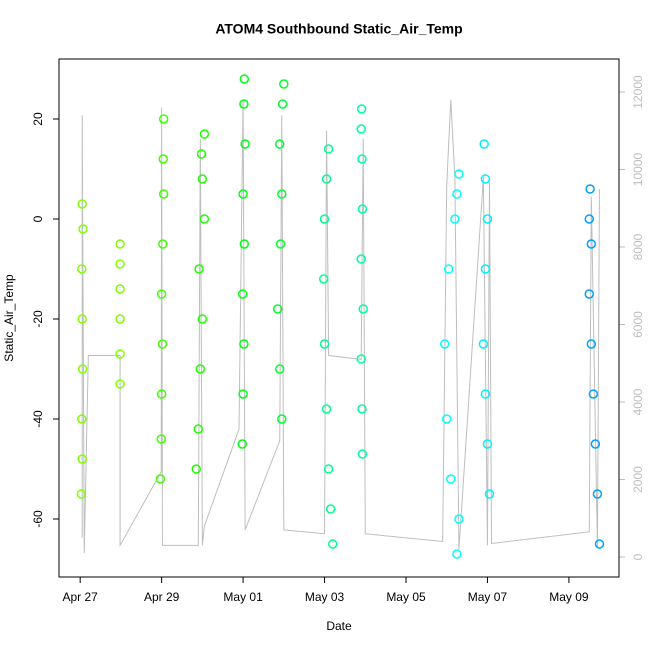 The width and height of the screenshot is (650, 650). Describe the element at coordinates (638, 479) in the screenshot. I see `y2-tick-label: 2000` at that location.